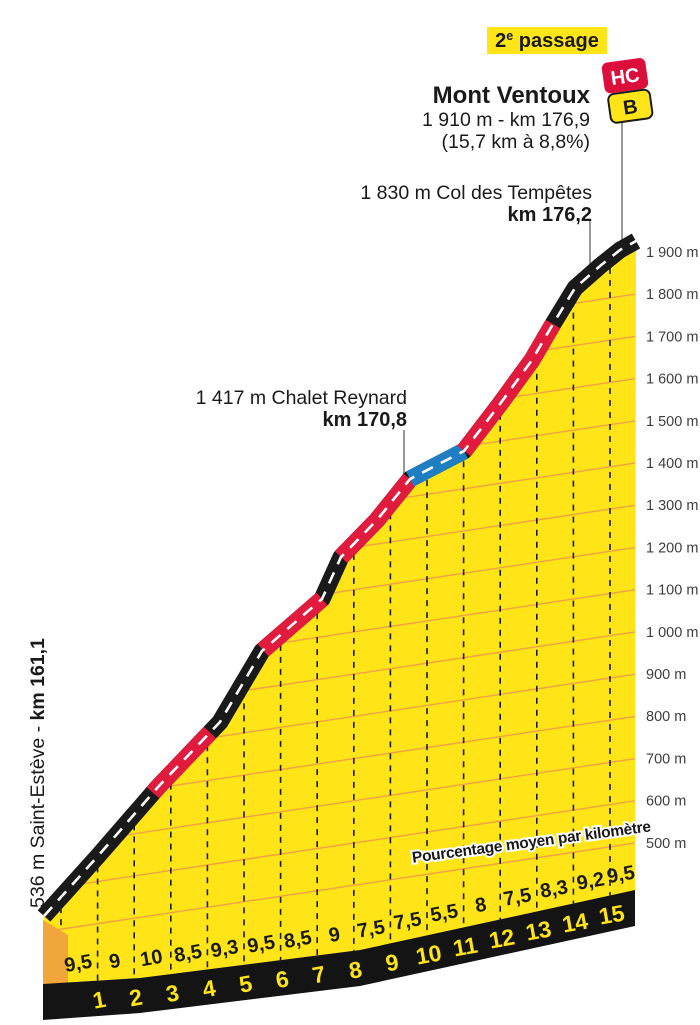 The image size is (700, 1025). Describe the element at coordinates (437, 465) in the screenshot. I see `road-segment-moderate` at that location.